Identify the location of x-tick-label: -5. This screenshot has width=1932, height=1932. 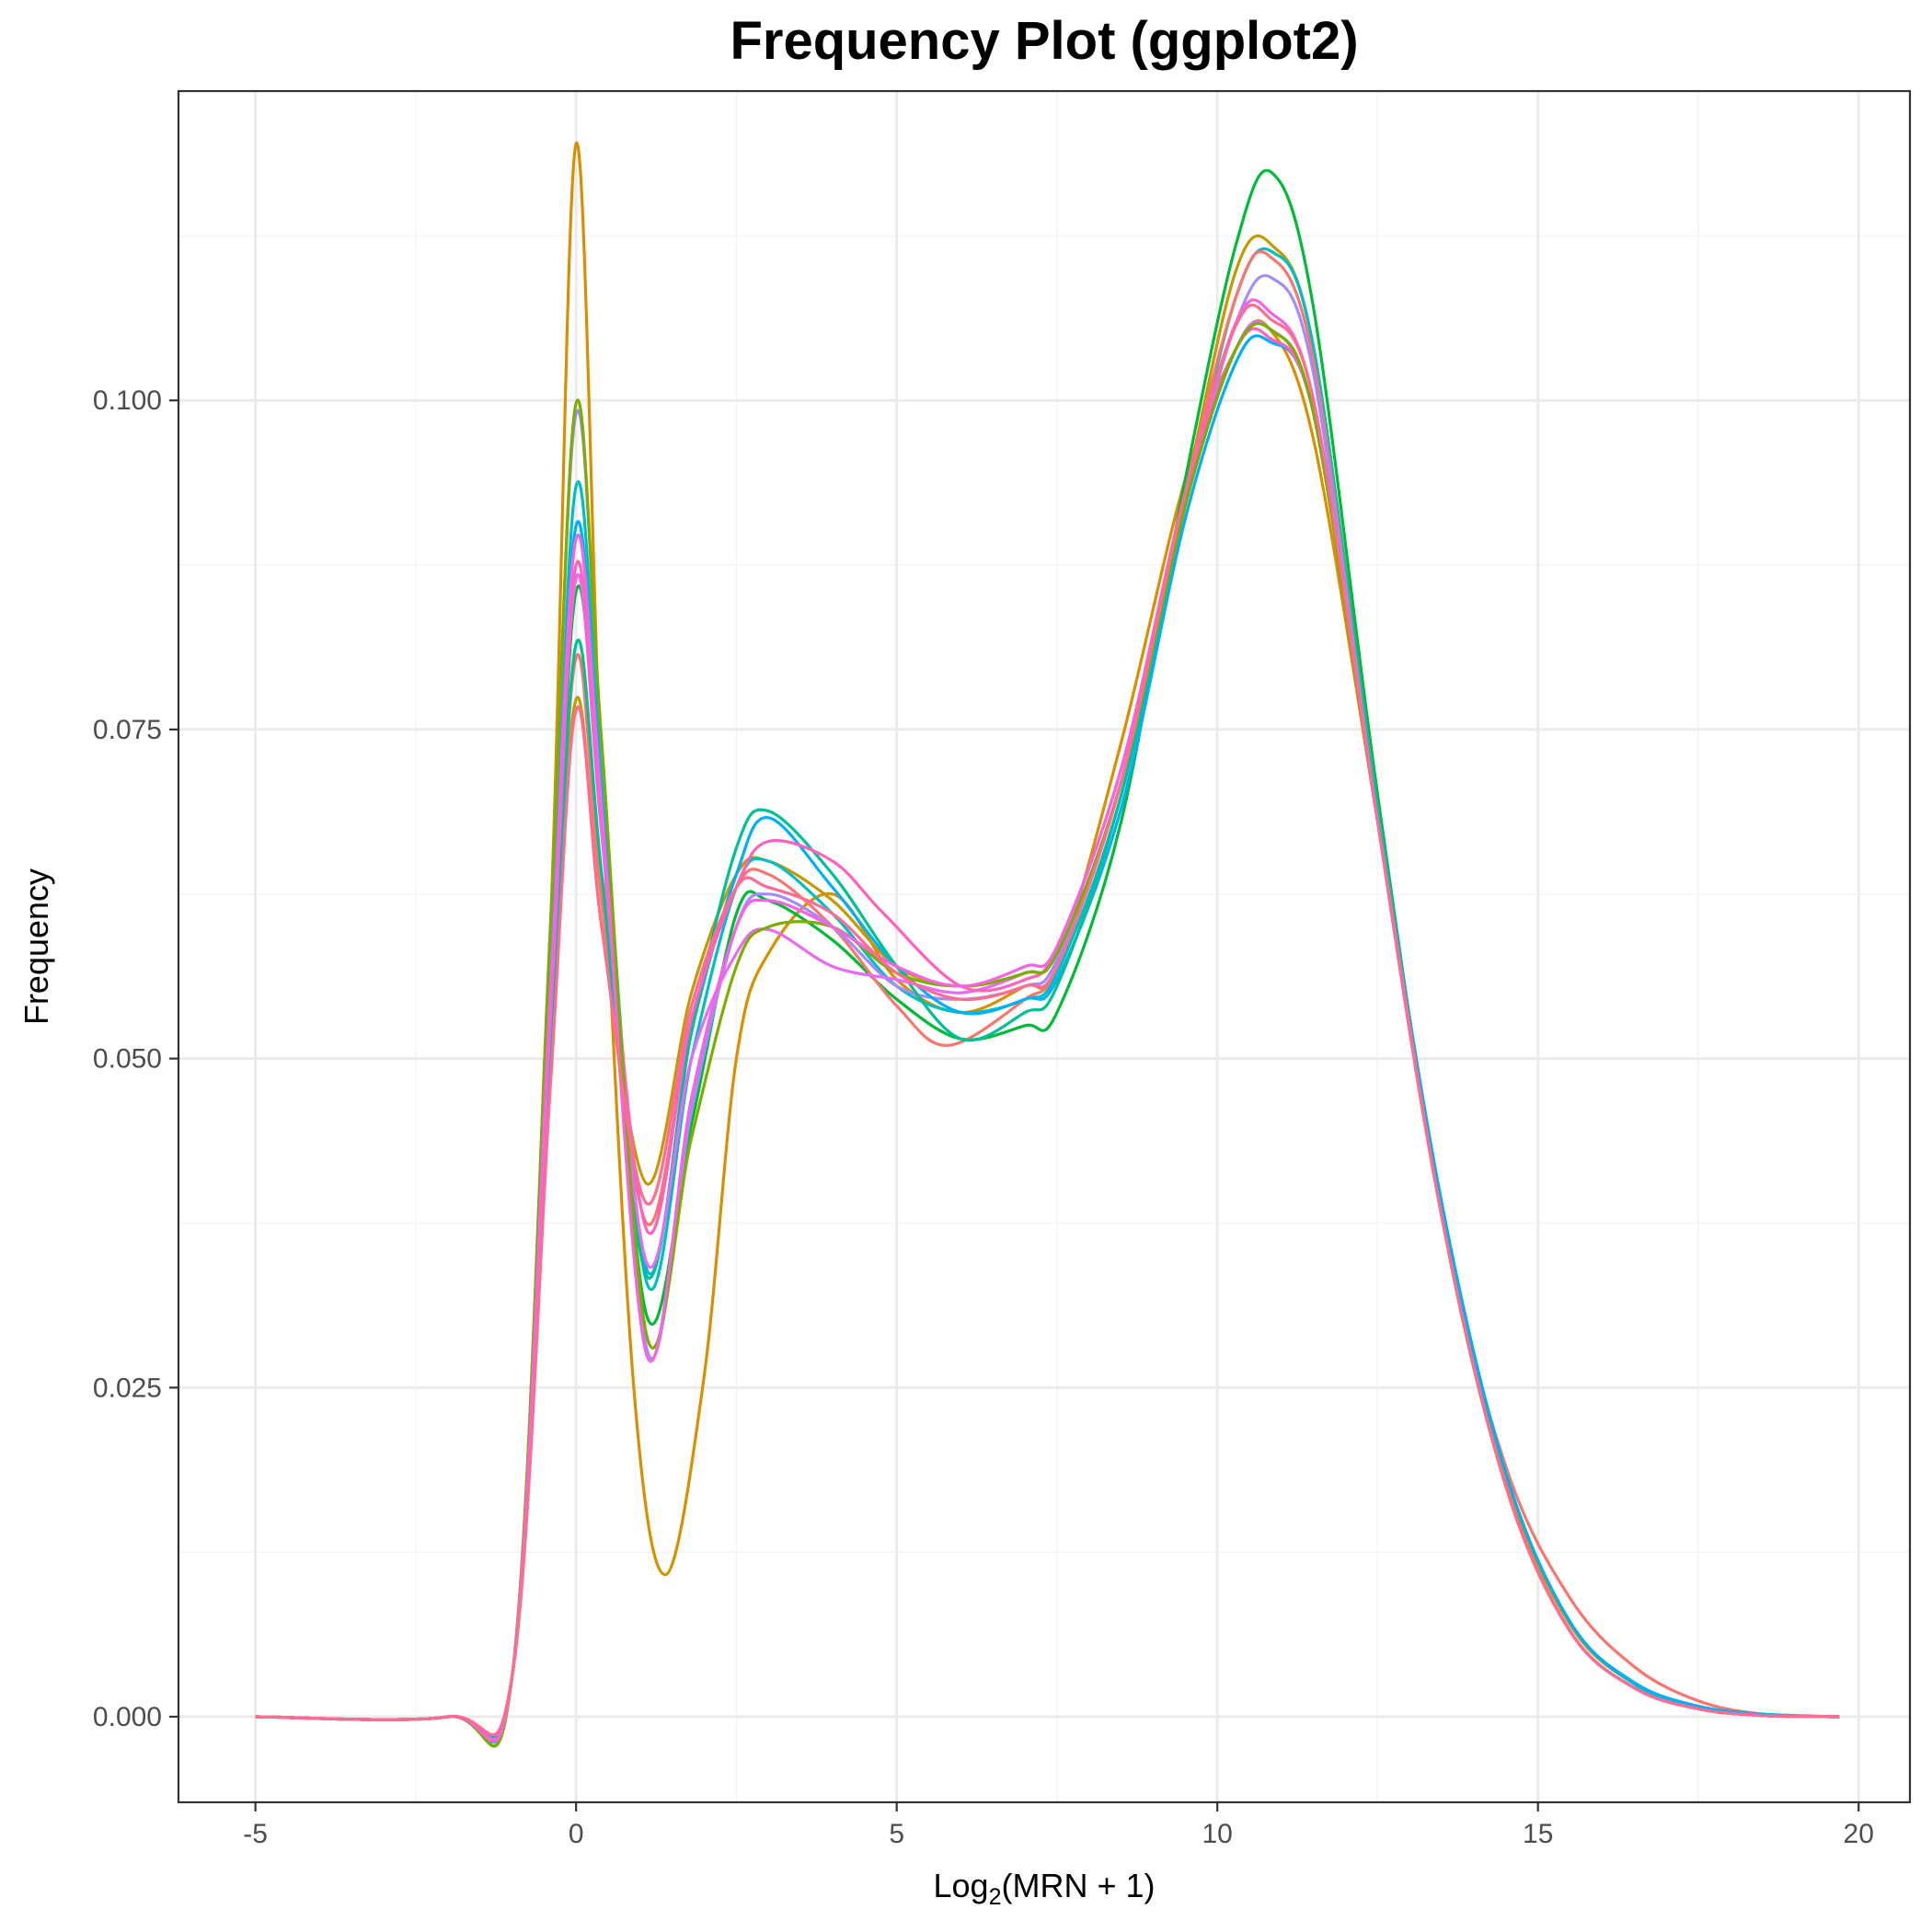
(255, 1834).